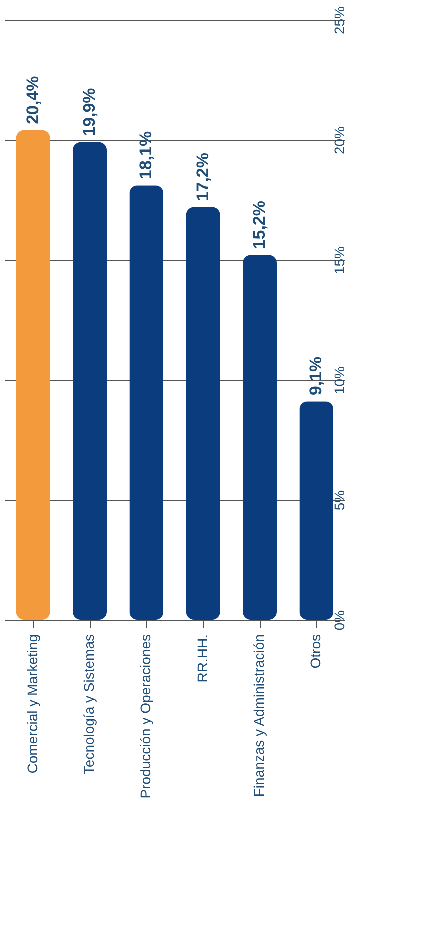 This screenshot has height=926, width=444. I want to click on x-tick-label: Tecnología y Sistemas, so click(89, 704).